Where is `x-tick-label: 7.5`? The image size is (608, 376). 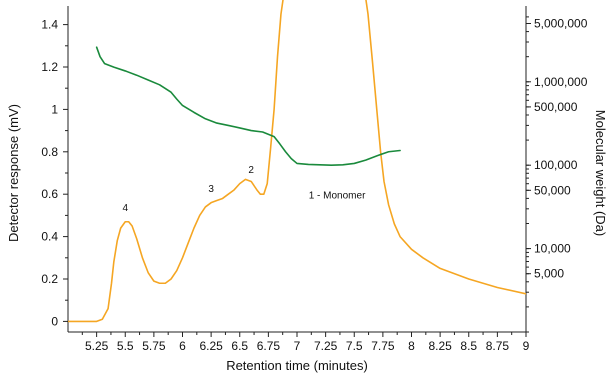 x-tick-label: 7.5 is located at coordinates (354, 346).